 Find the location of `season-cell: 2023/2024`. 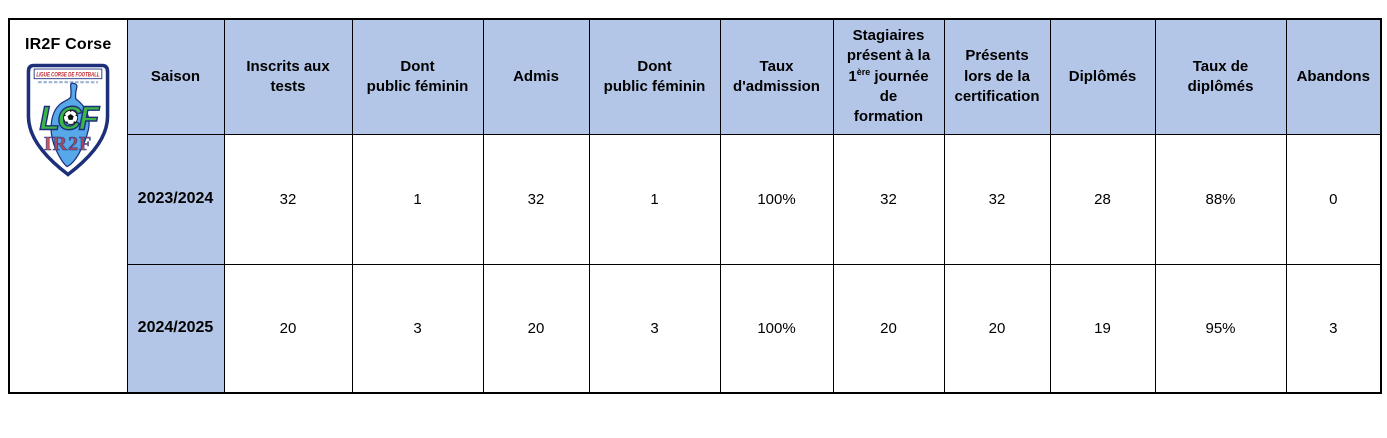

season-cell: 2023/2024 is located at coordinates (175, 199).